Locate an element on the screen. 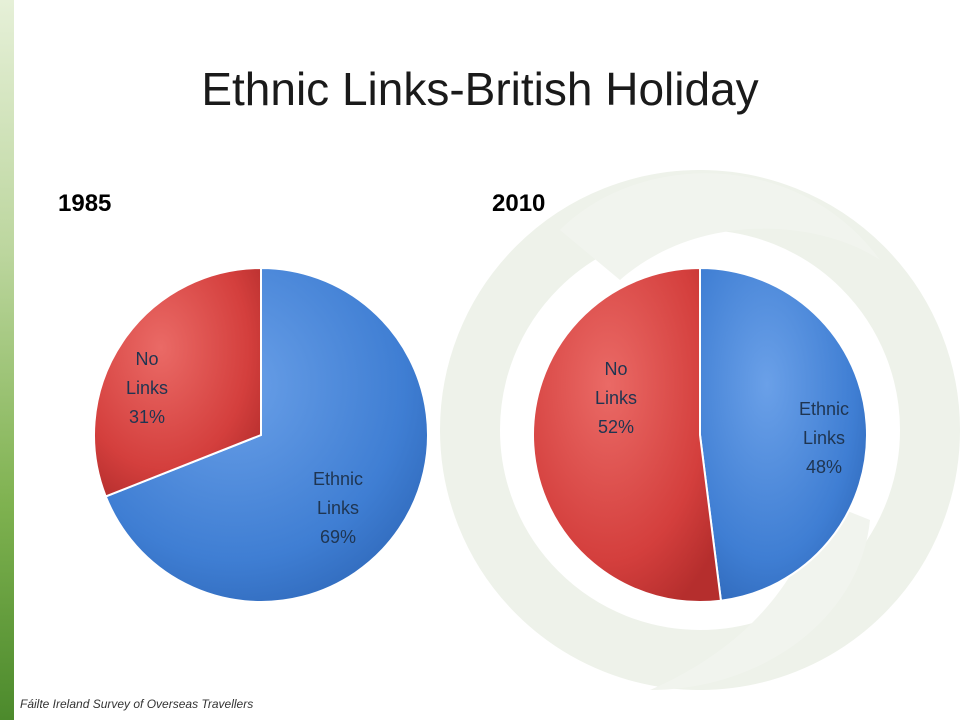 The height and width of the screenshot is (720, 960). pie-1985-slice-no-links is located at coordinates (177, 382).